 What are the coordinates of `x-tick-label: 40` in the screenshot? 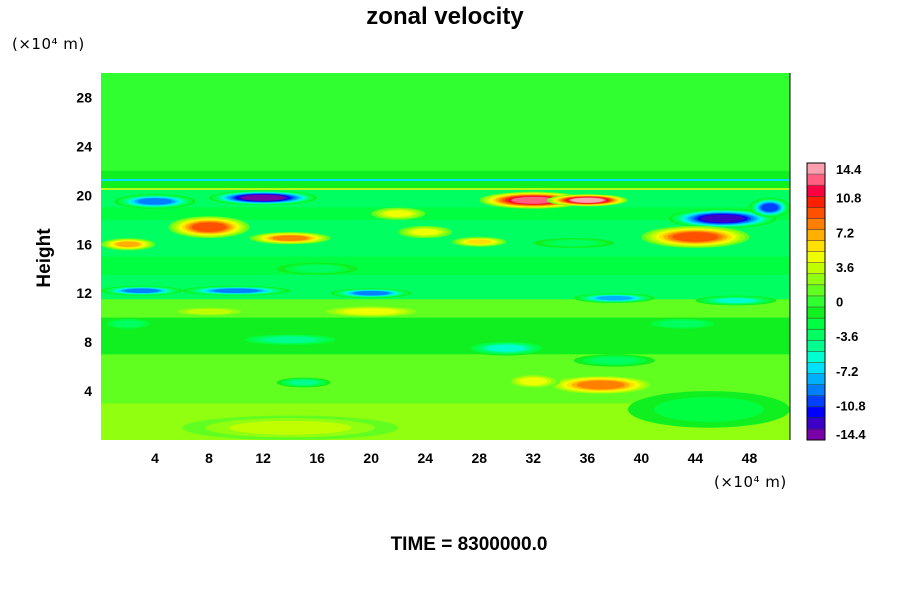 It's located at (642, 458).